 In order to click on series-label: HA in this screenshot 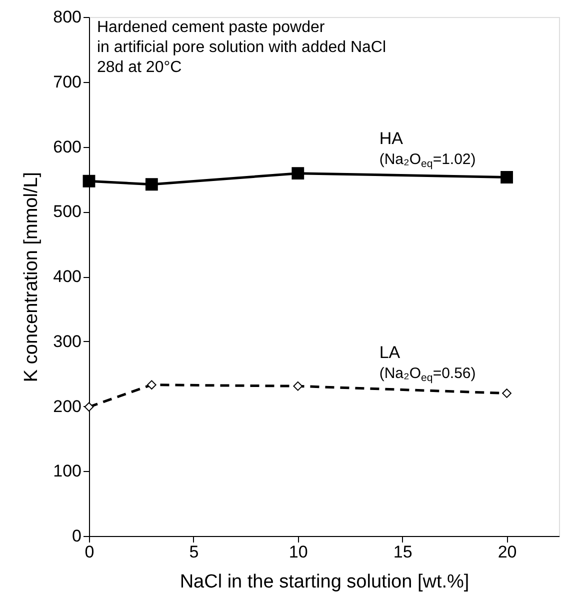, I will do `click(391, 138)`.